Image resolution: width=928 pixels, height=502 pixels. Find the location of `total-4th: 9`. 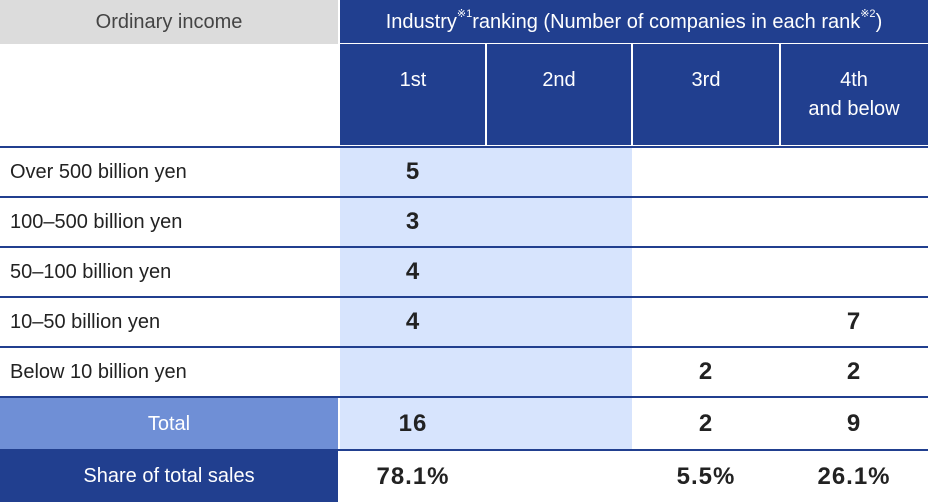

total-4th: 9 is located at coordinates (854, 424).